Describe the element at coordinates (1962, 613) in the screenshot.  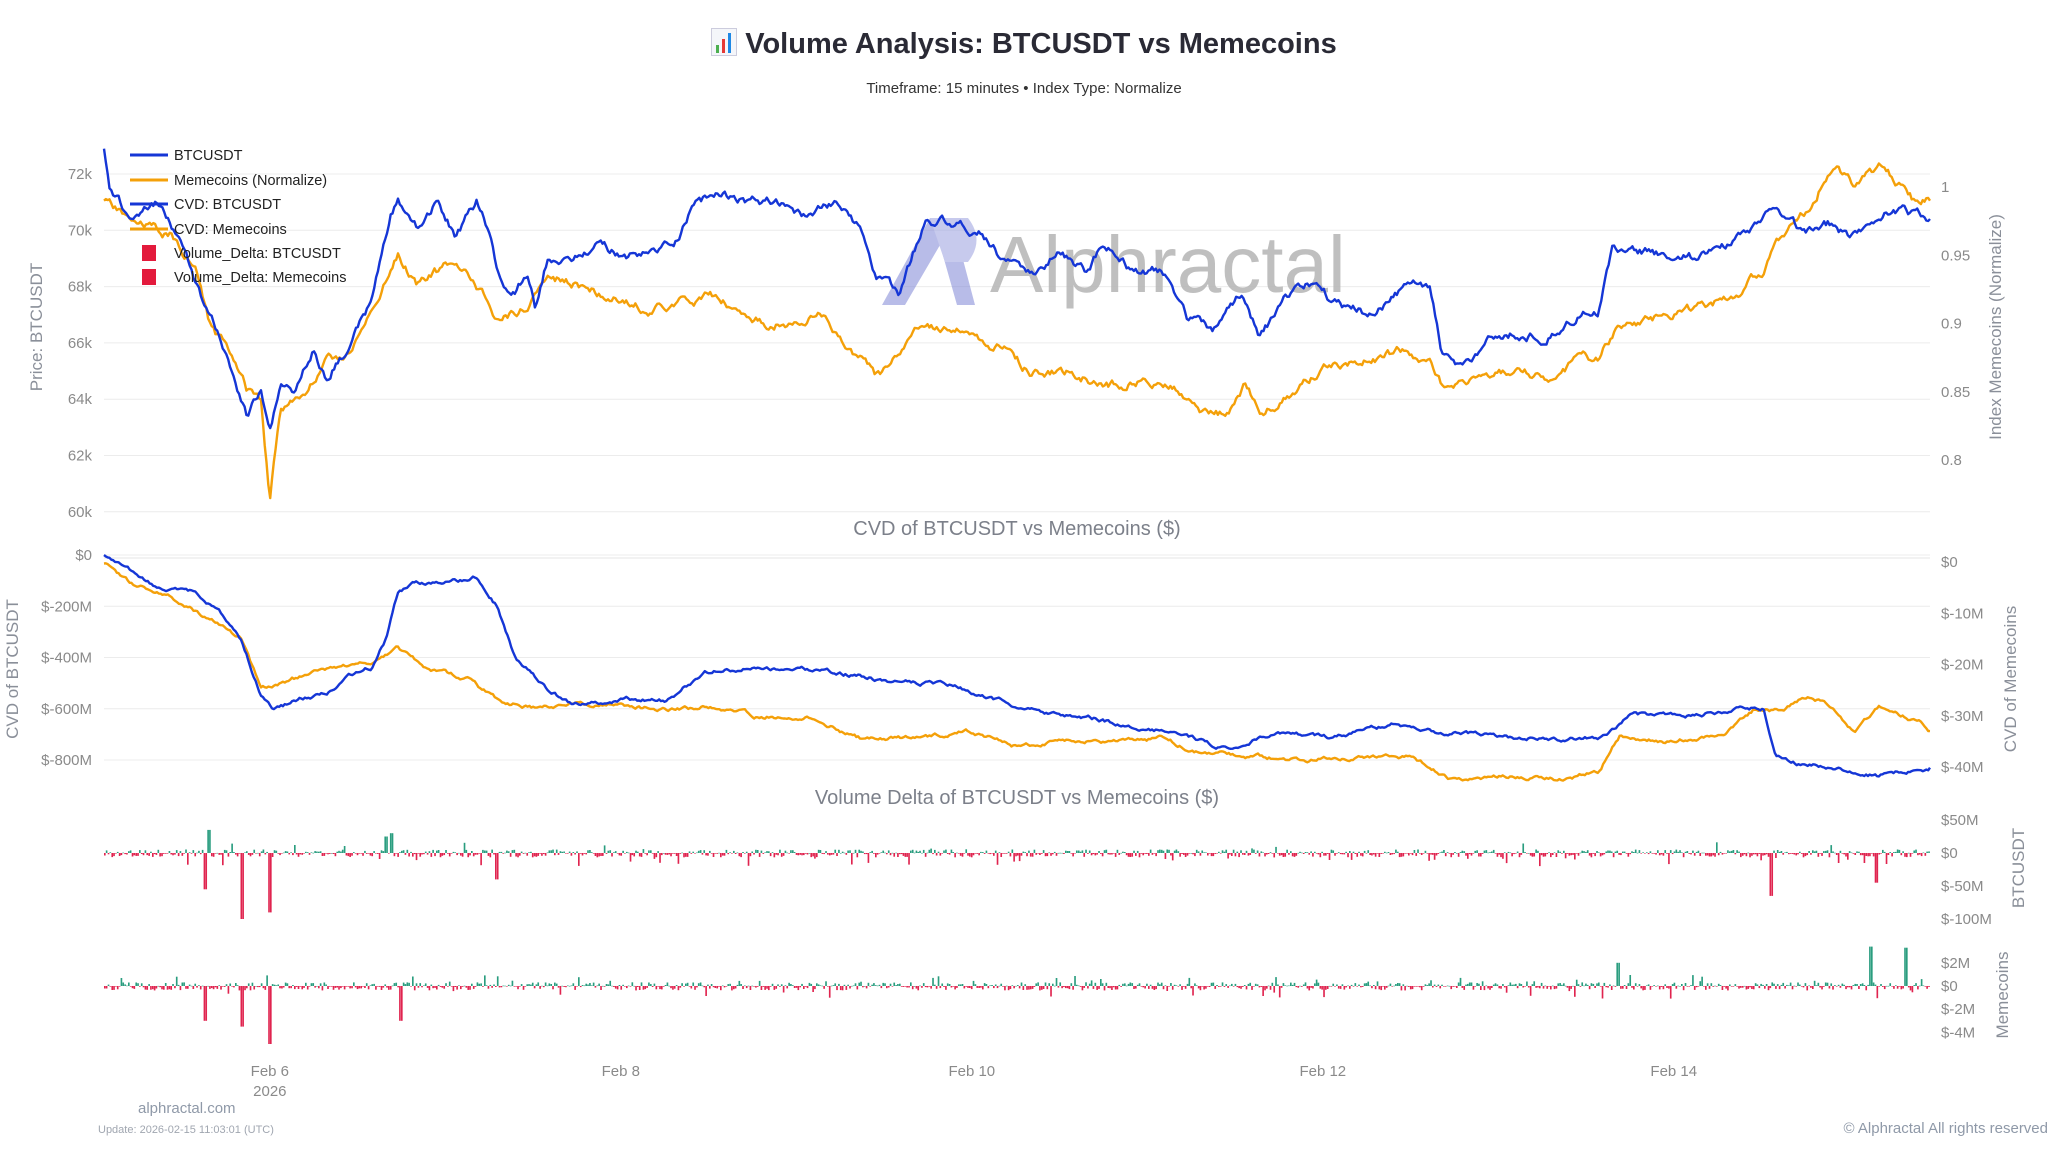
I see `y-tick-cvd-meme: $-10M` at that location.